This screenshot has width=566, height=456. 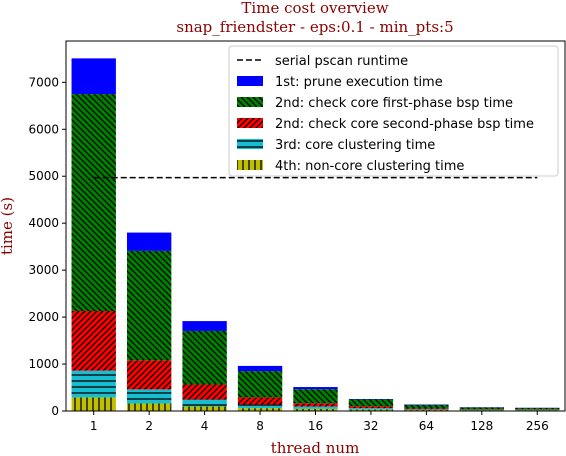 What do you see at coordinates (55, 411) in the screenshot?
I see `y-tick-label: 0` at bounding box center [55, 411].